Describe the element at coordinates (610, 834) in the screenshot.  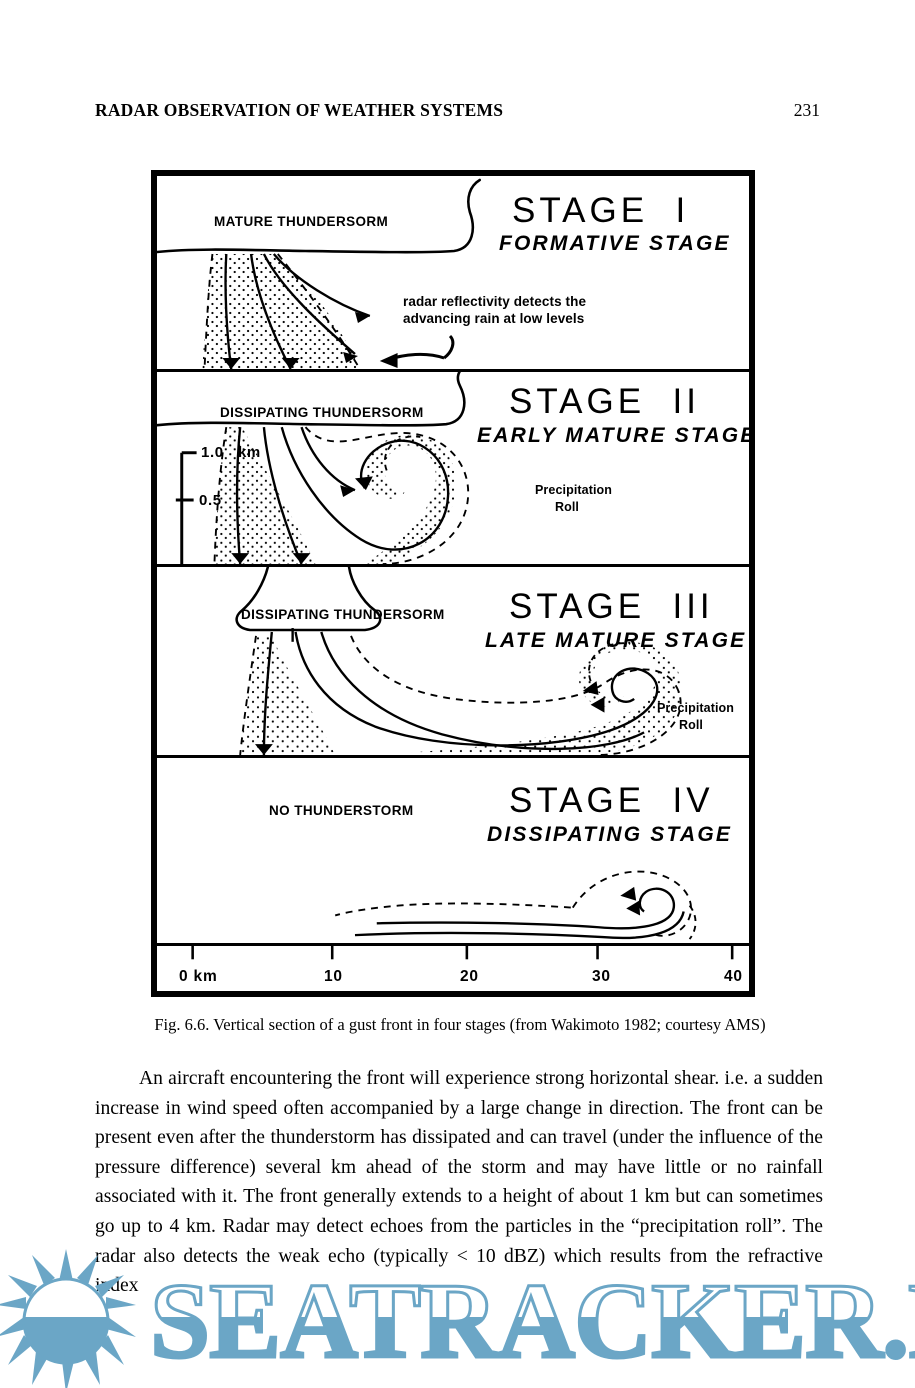
I see `stage-4-subtitle: DISSIPATING STAGE` at that location.